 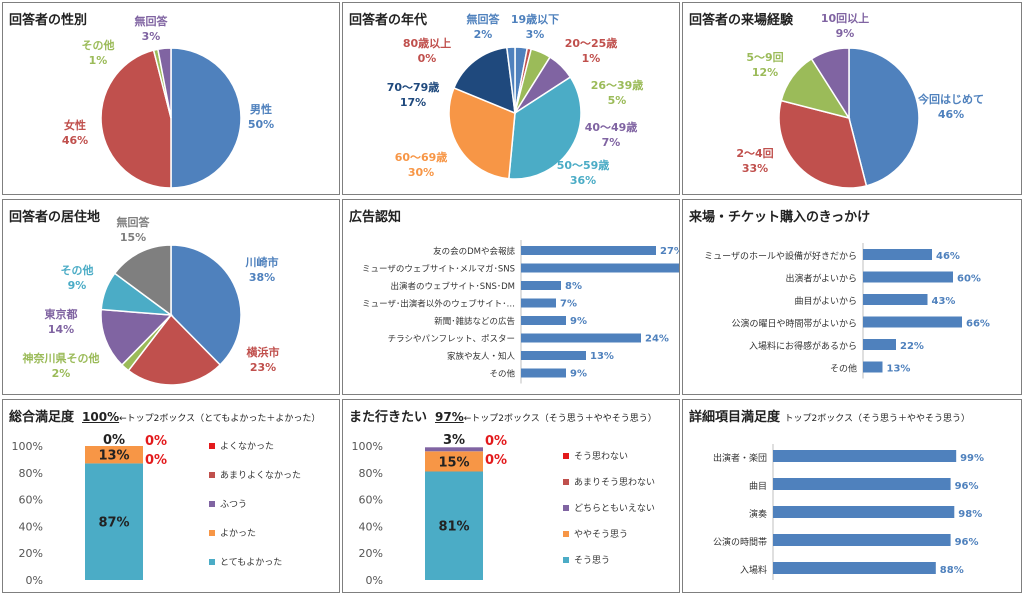 I want to click on pie-percent: 50%, so click(x=261, y=124).